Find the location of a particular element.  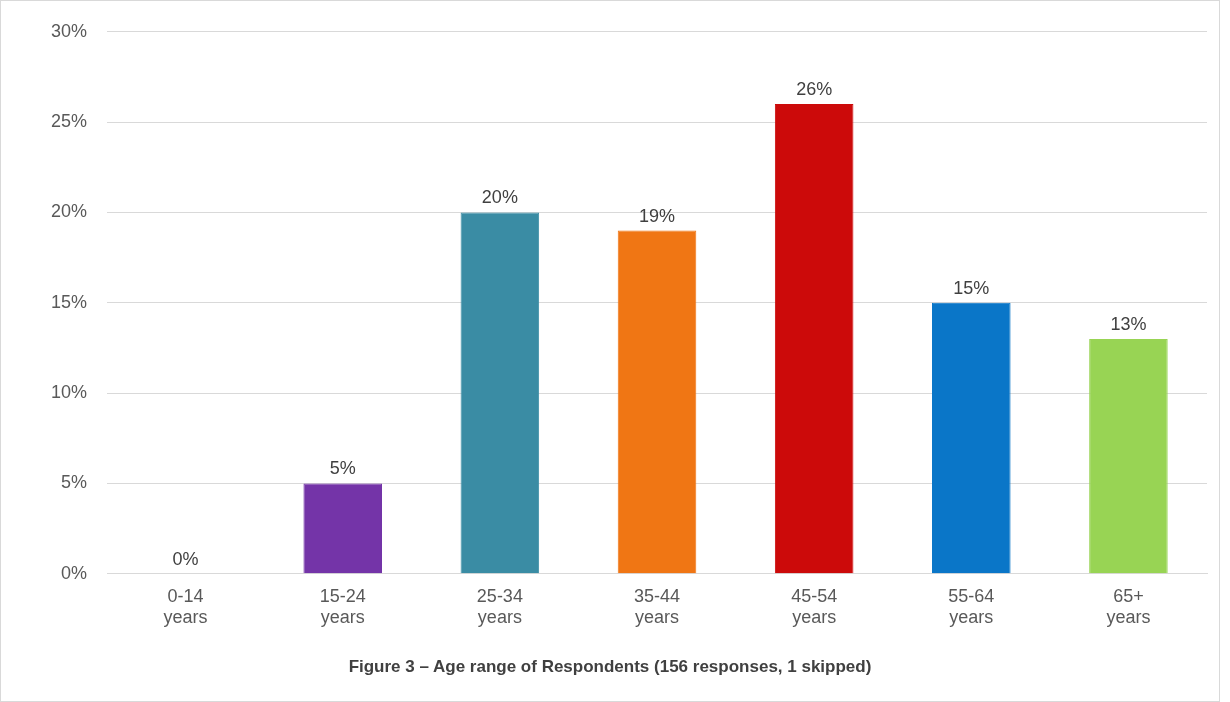

x-tick-label: 0-14 years is located at coordinates (185, 606).